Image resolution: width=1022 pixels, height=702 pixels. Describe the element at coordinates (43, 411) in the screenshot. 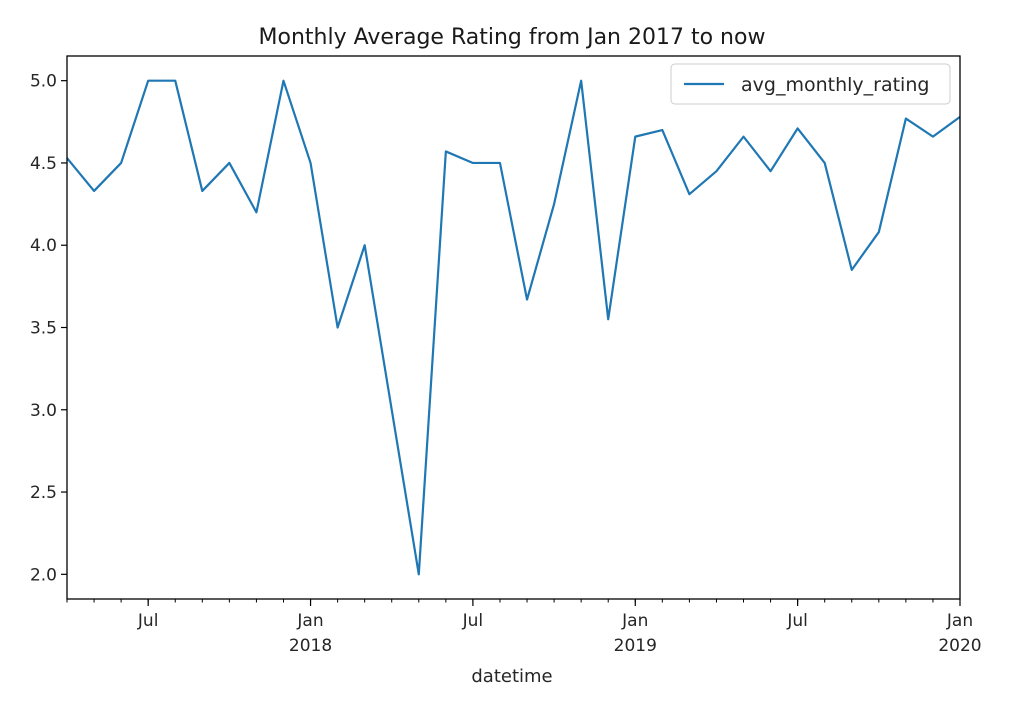

I see `y-tick-label: 3.0` at that location.